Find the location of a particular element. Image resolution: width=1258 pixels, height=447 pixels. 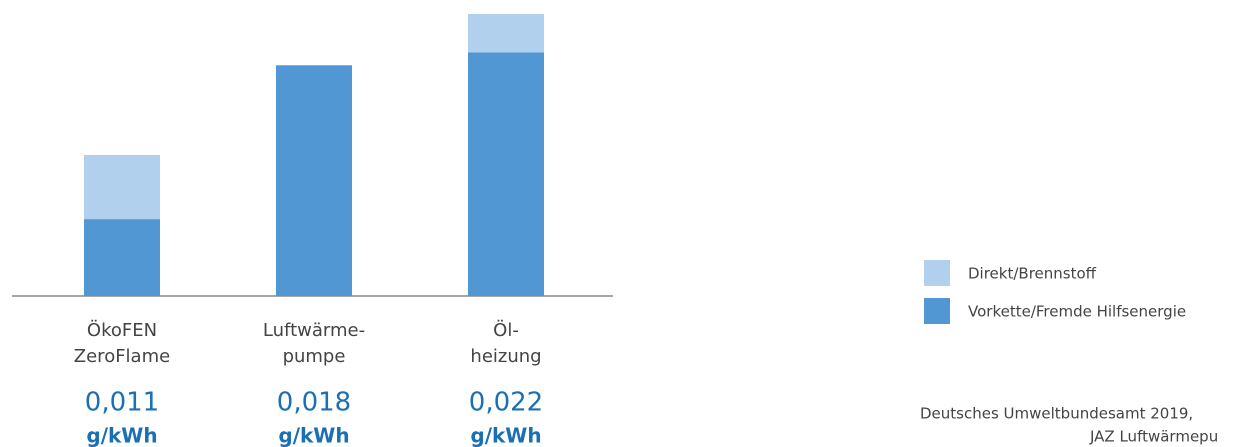

x-tick-label: pumpe is located at coordinates (314, 356).